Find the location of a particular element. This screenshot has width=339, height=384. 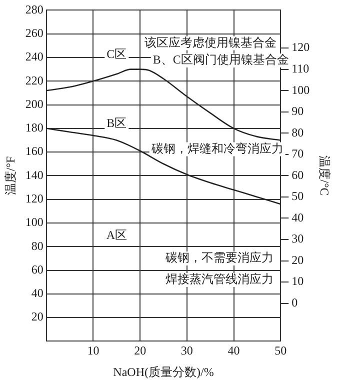

y-tick-label: 120 is located at coordinates (34, 199).